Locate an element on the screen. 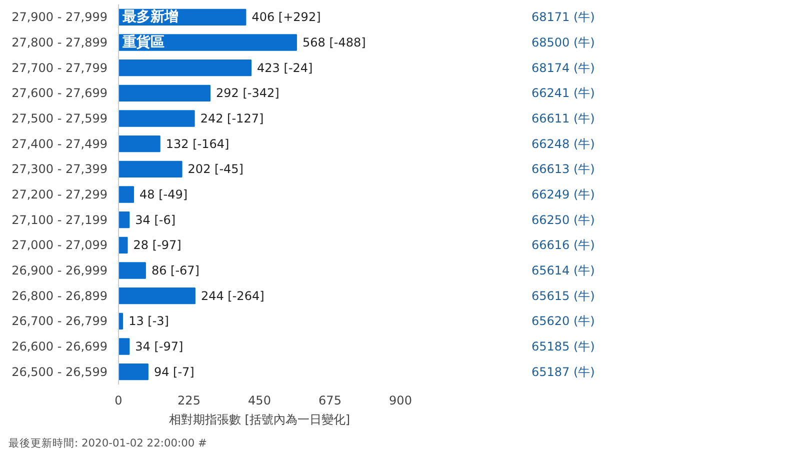  data-label: 244 [-264] is located at coordinates (232, 295).